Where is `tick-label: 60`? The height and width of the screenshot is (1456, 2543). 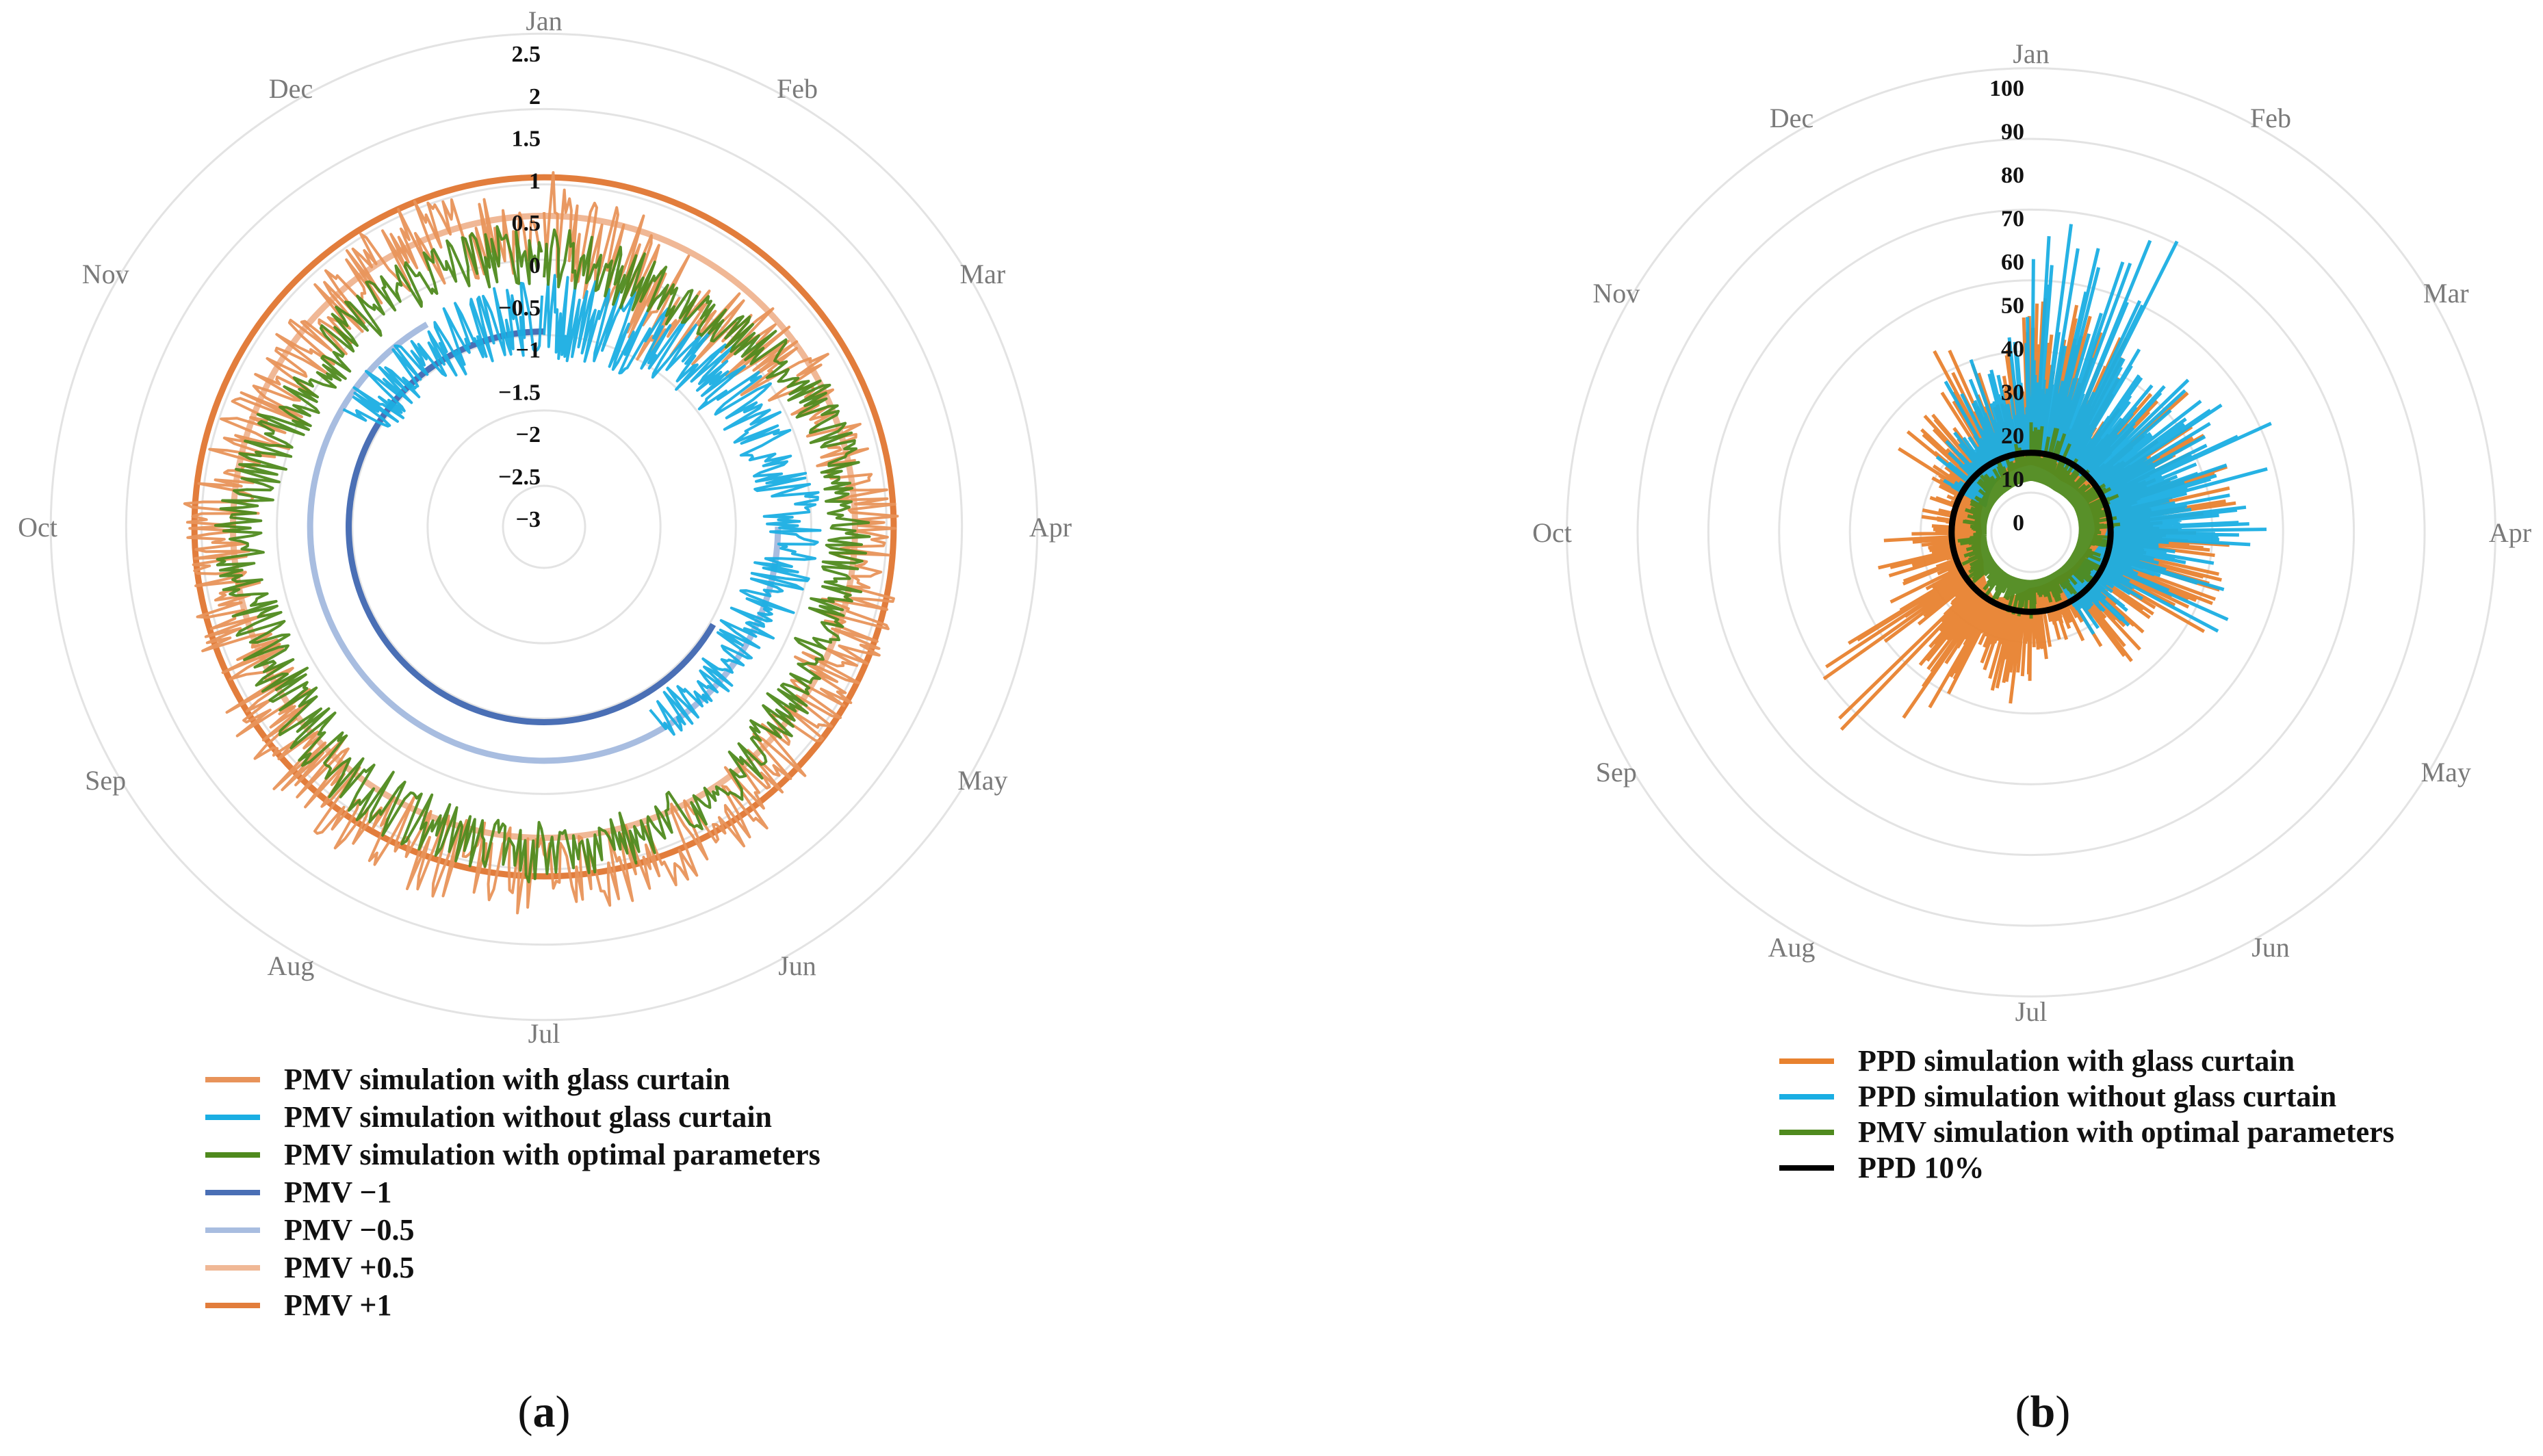 tick-label: 60 is located at coordinates (2012, 262).